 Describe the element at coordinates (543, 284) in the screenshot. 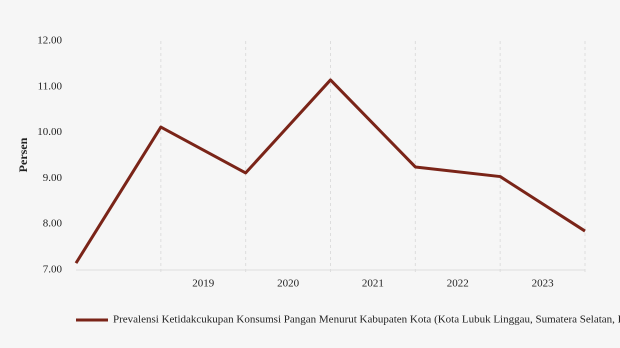

I see `x-tick-label: 2023` at that location.